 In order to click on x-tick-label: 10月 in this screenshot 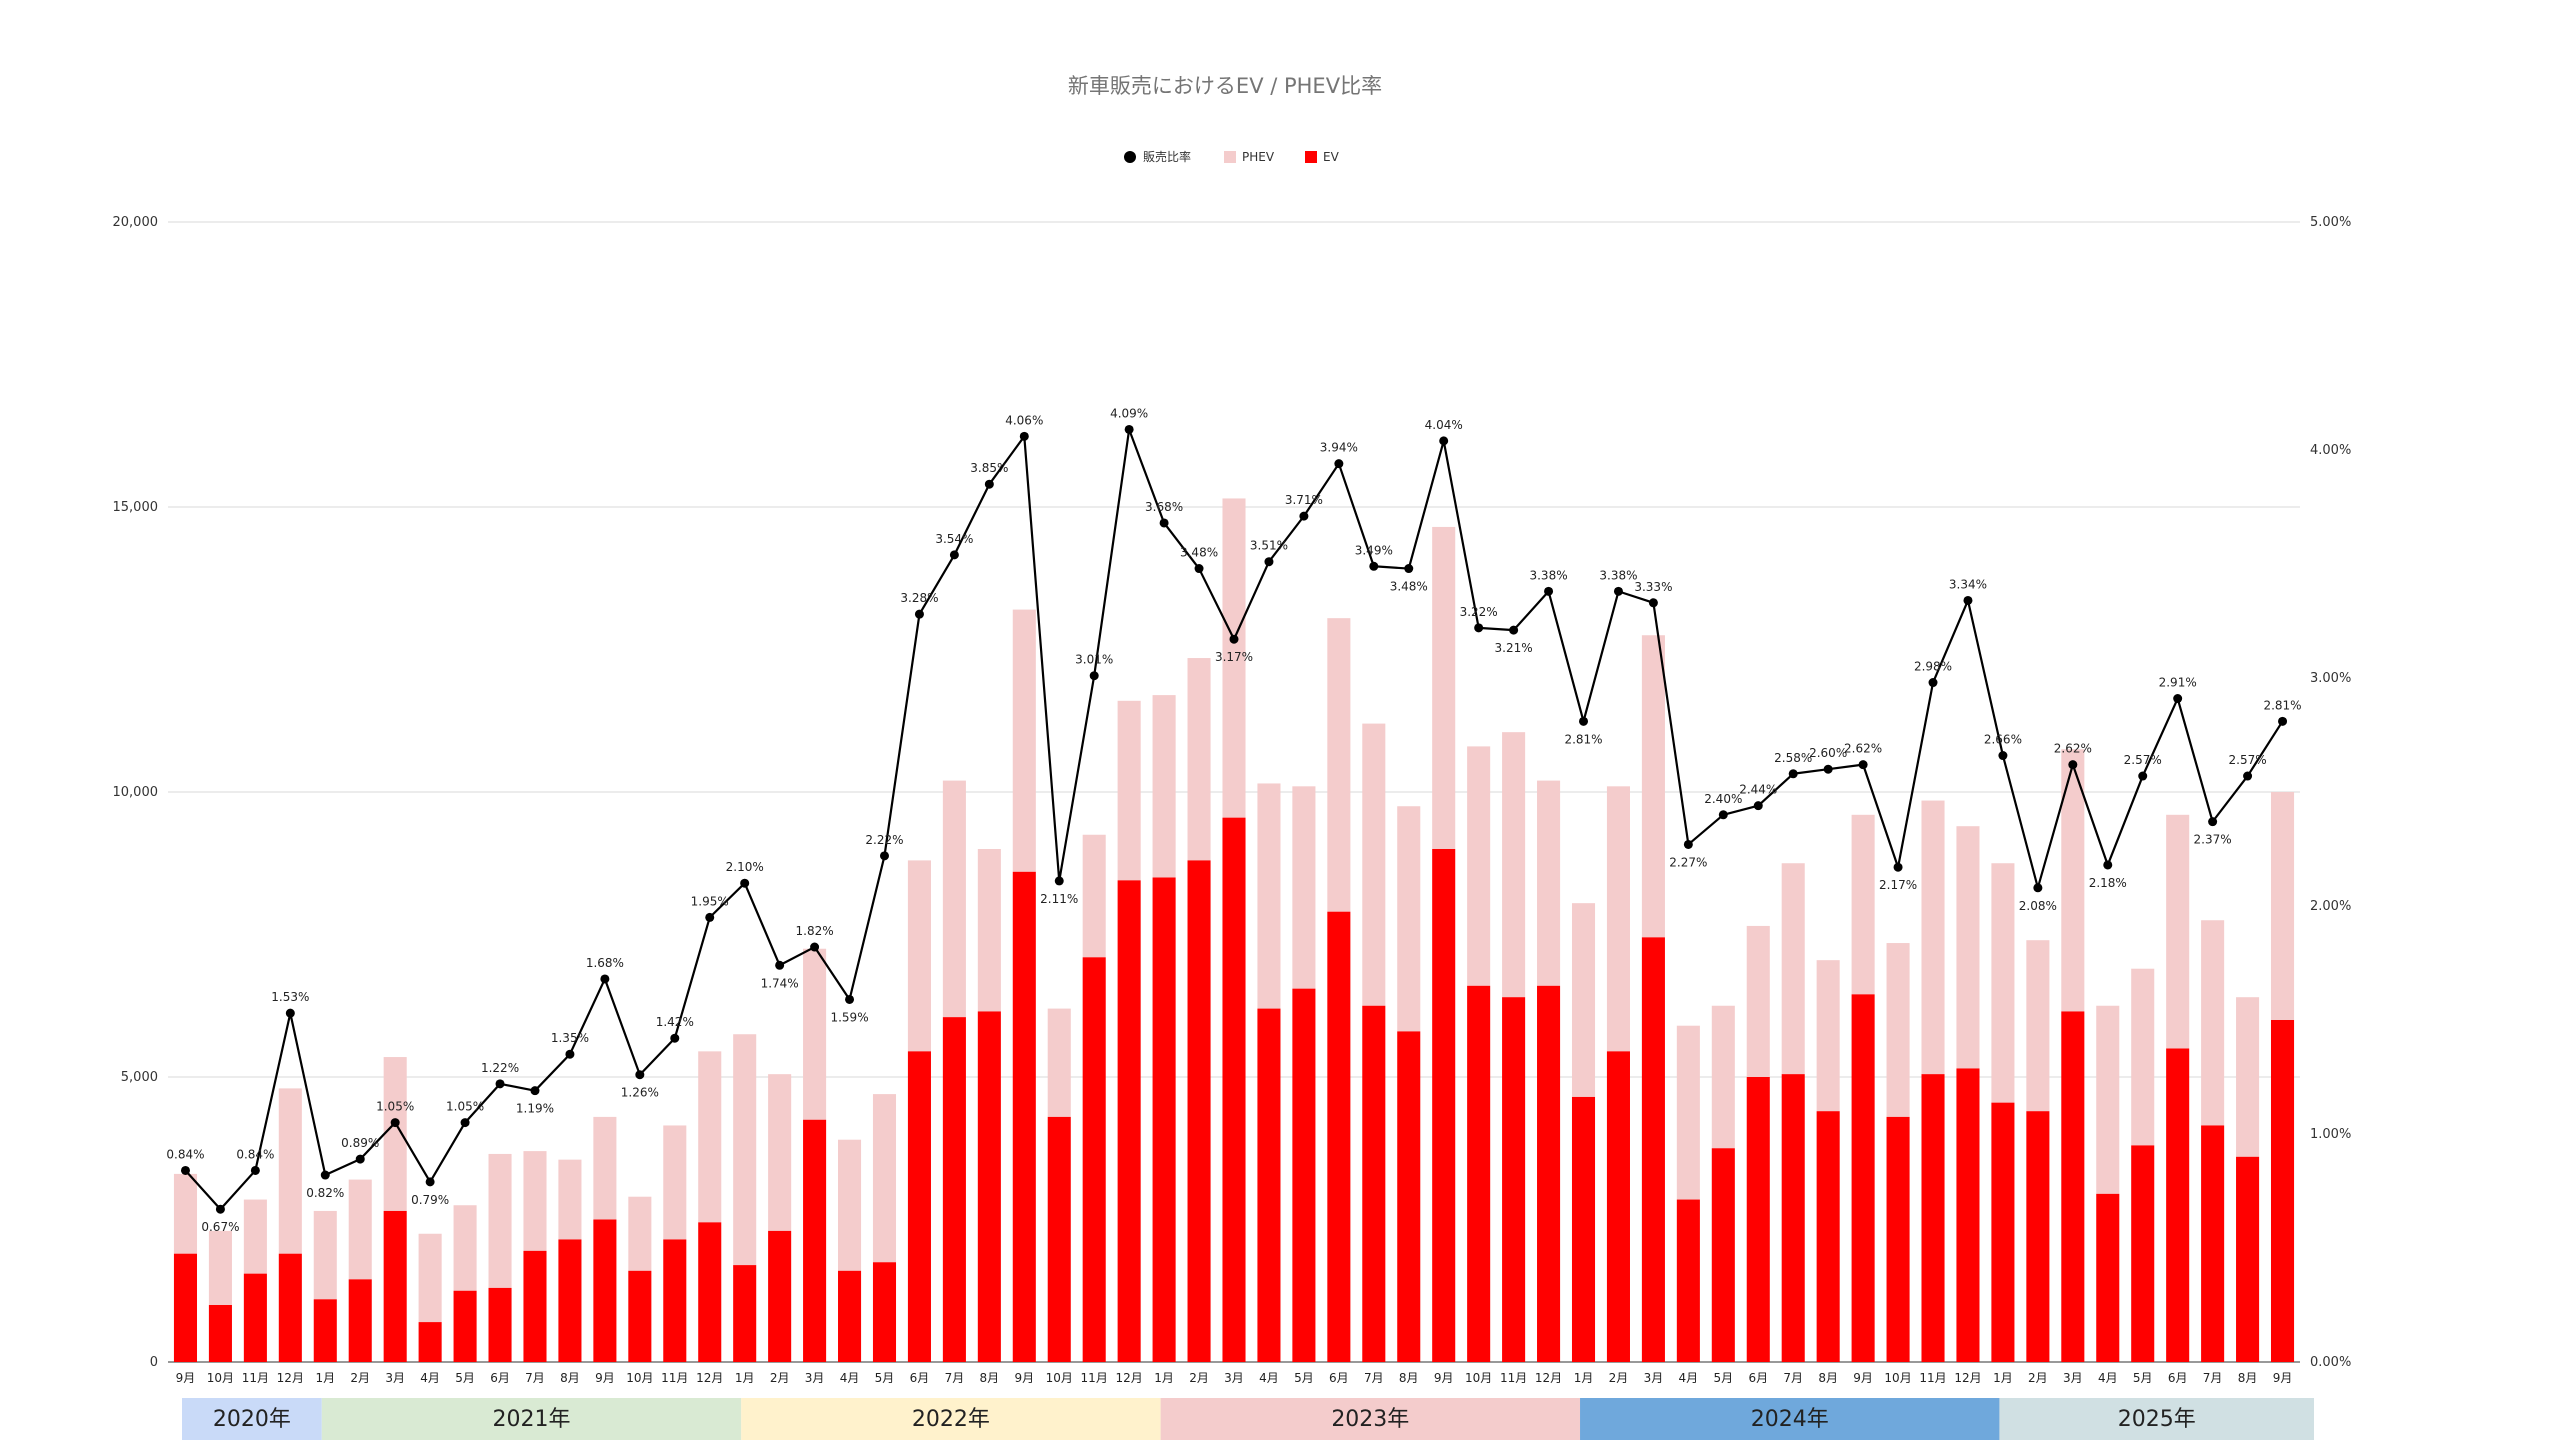, I will do `click(1478, 1378)`.